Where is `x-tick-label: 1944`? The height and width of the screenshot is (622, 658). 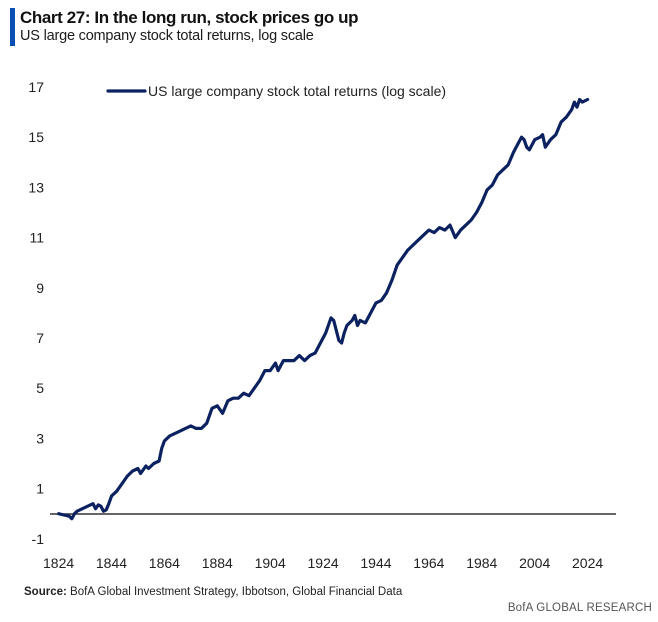
x-tick-label: 1944 is located at coordinates (375, 563).